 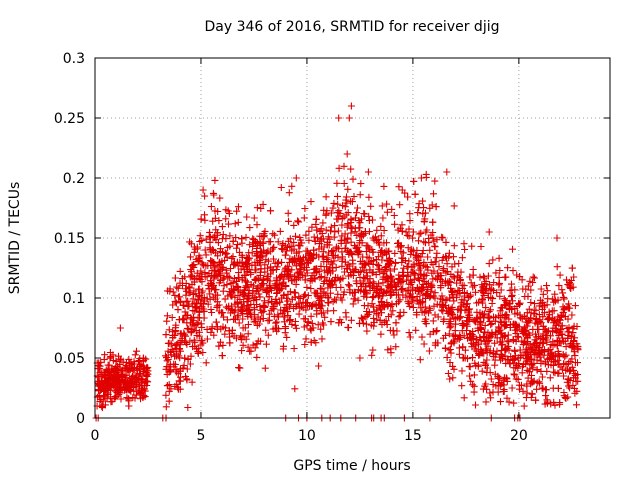 What do you see at coordinates (74, 59) in the screenshot?
I see `y-tick-label: 0.3` at bounding box center [74, 59].